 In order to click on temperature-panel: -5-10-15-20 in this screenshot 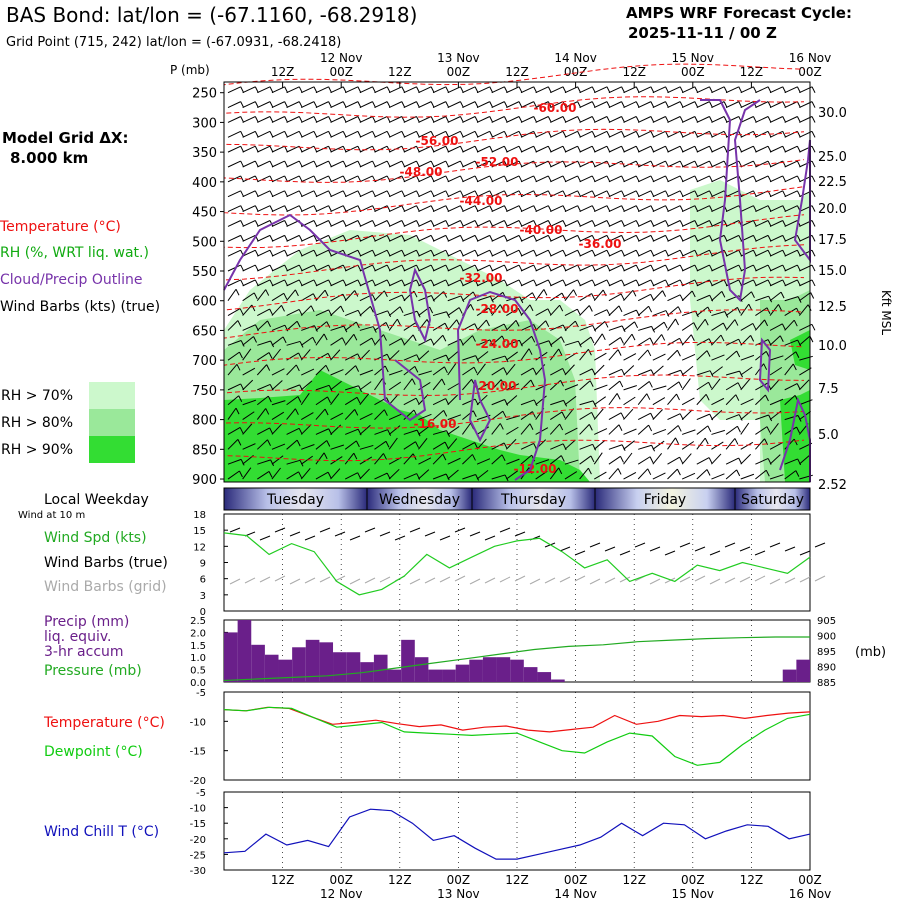, I will do `click(500, 737)`.